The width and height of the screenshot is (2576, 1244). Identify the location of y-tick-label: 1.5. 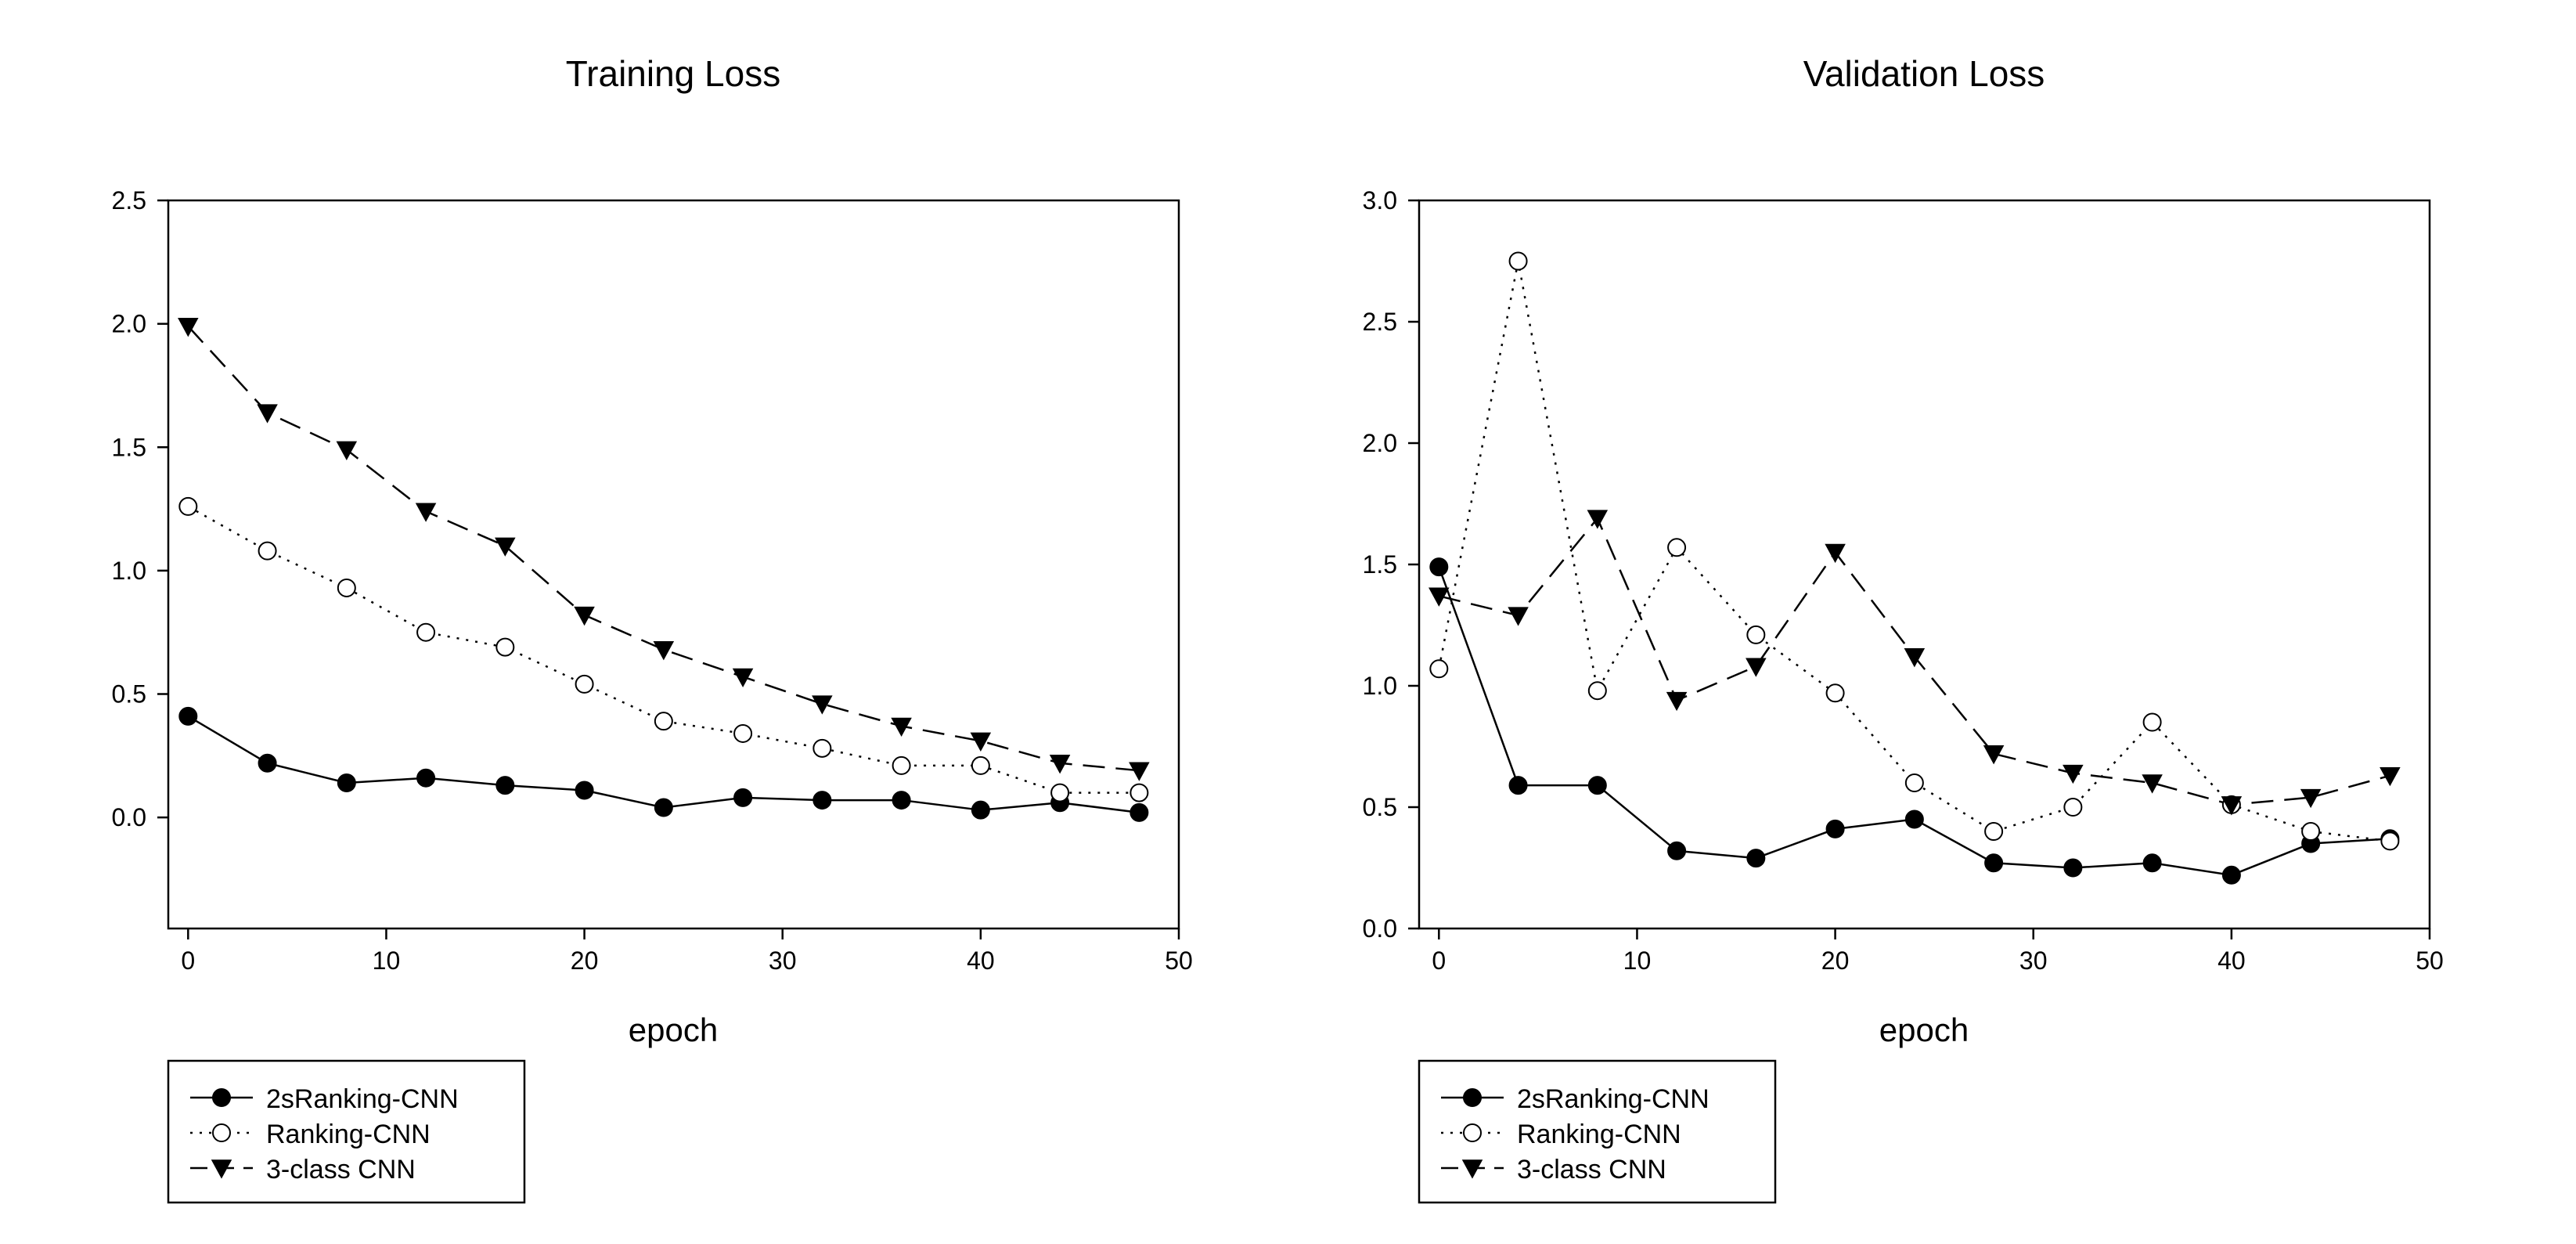
(129, 447).